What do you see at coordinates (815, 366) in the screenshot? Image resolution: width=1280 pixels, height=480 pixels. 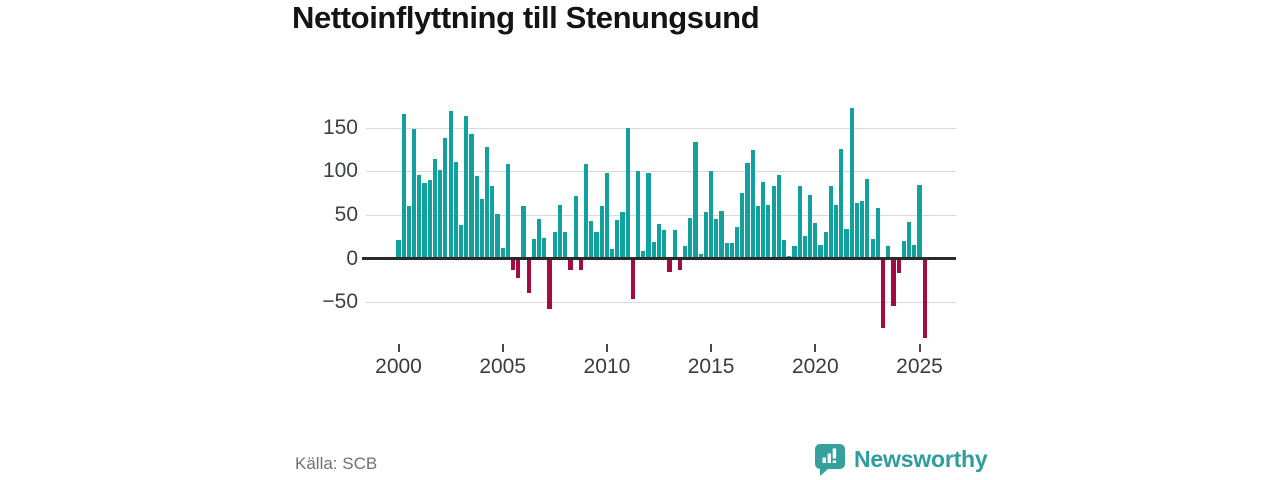 I see `x-axis-tick-label: 2020` at bounding box center [815, 366].